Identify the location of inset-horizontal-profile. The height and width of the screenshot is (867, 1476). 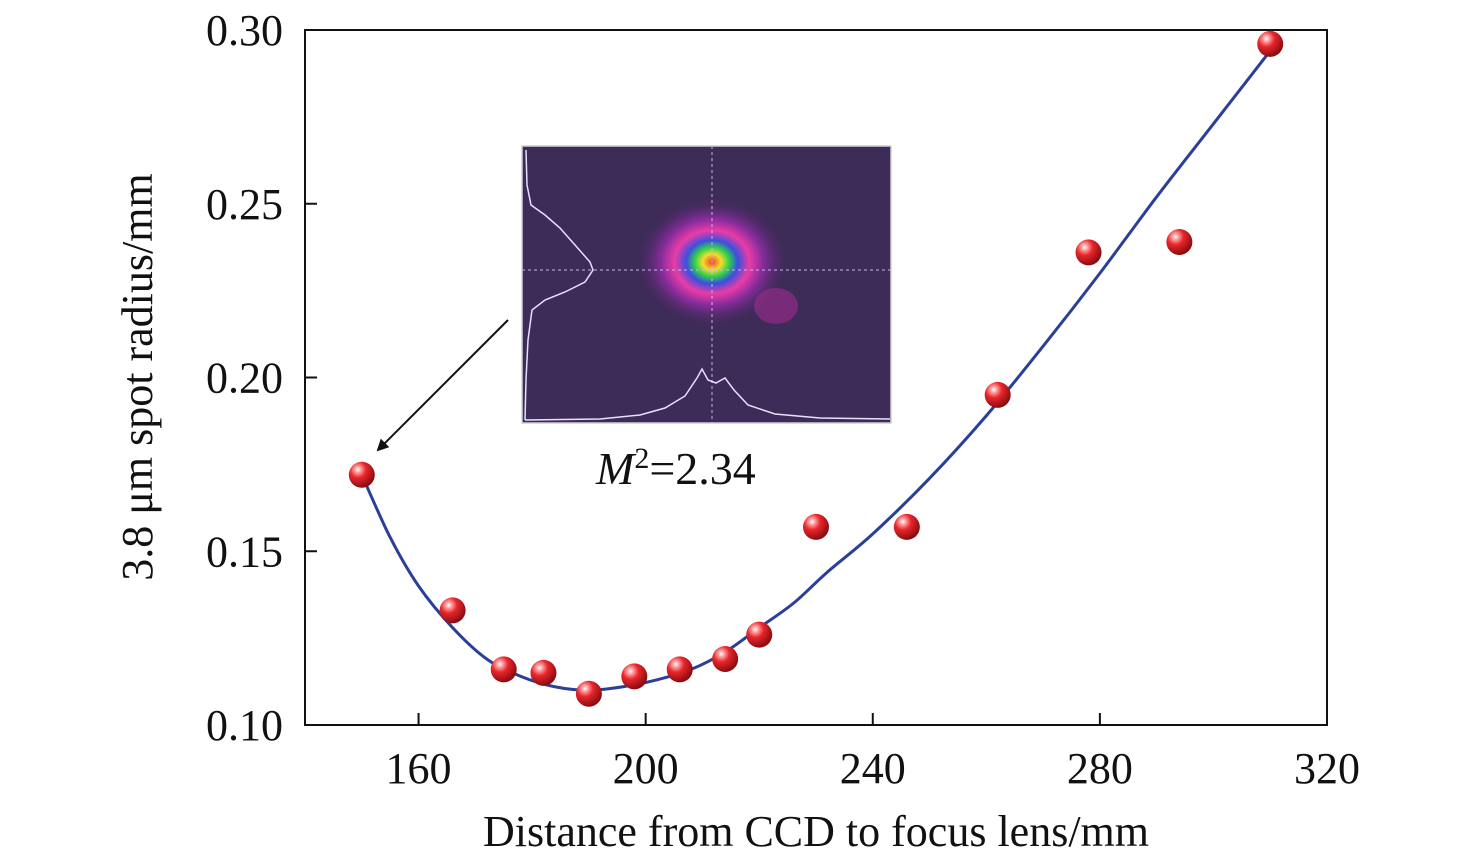
(707, 394).